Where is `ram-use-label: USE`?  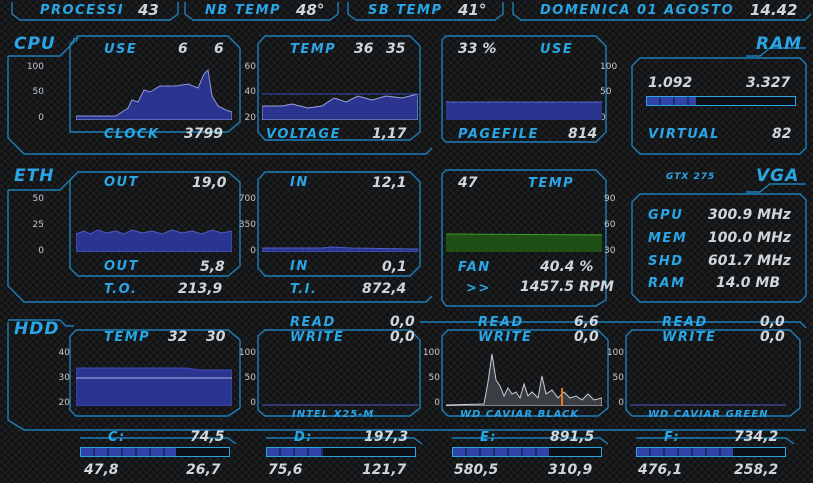 ram-use-label: USE is located at coordinates (557, 49).